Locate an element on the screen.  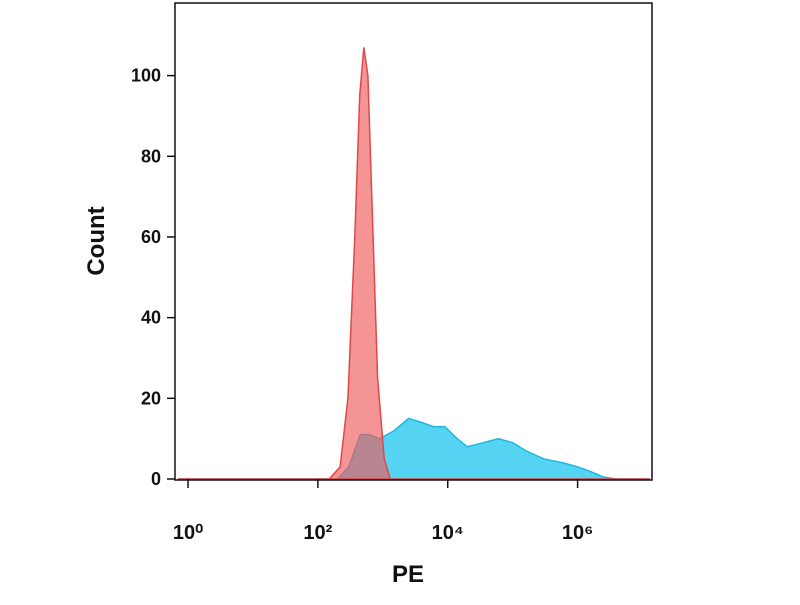
x-tick-label: 10⁴ is located at coordinates (448, 533).